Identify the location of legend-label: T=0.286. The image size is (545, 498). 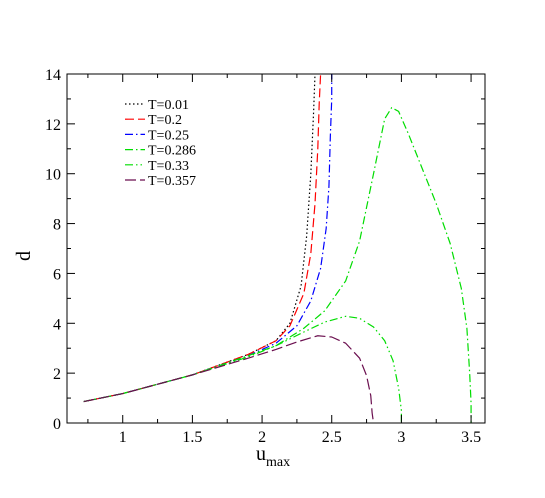
(172, 151).